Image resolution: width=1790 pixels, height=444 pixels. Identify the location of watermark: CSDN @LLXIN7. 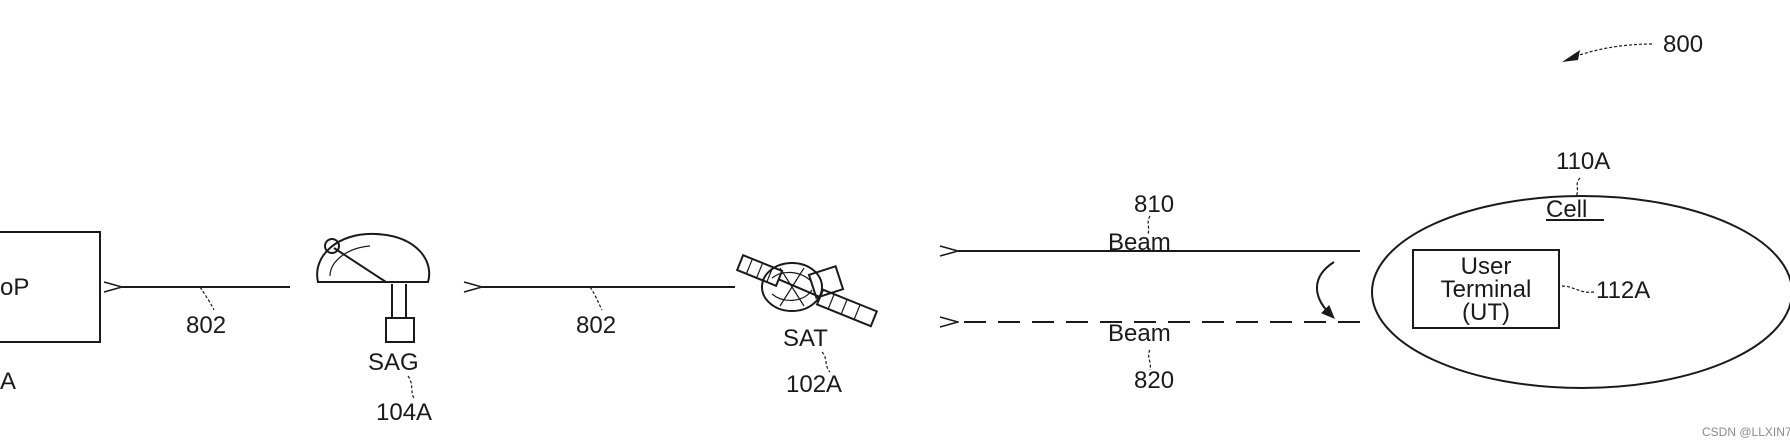
(1746, 432).